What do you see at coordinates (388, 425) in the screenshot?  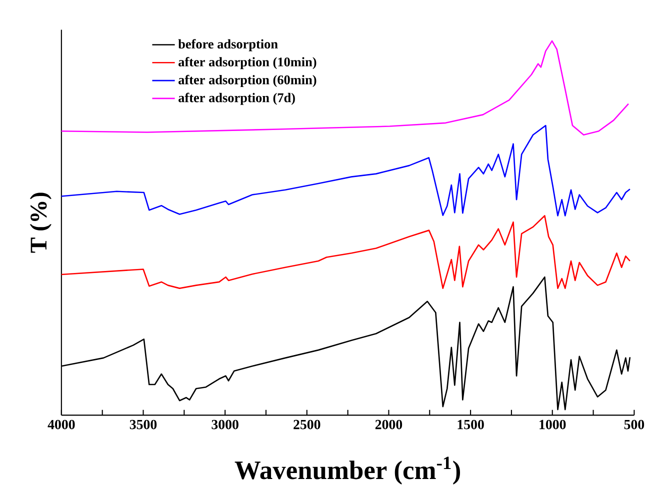 I see `x-tick-label: 2000` at bounding box center [388, 425].